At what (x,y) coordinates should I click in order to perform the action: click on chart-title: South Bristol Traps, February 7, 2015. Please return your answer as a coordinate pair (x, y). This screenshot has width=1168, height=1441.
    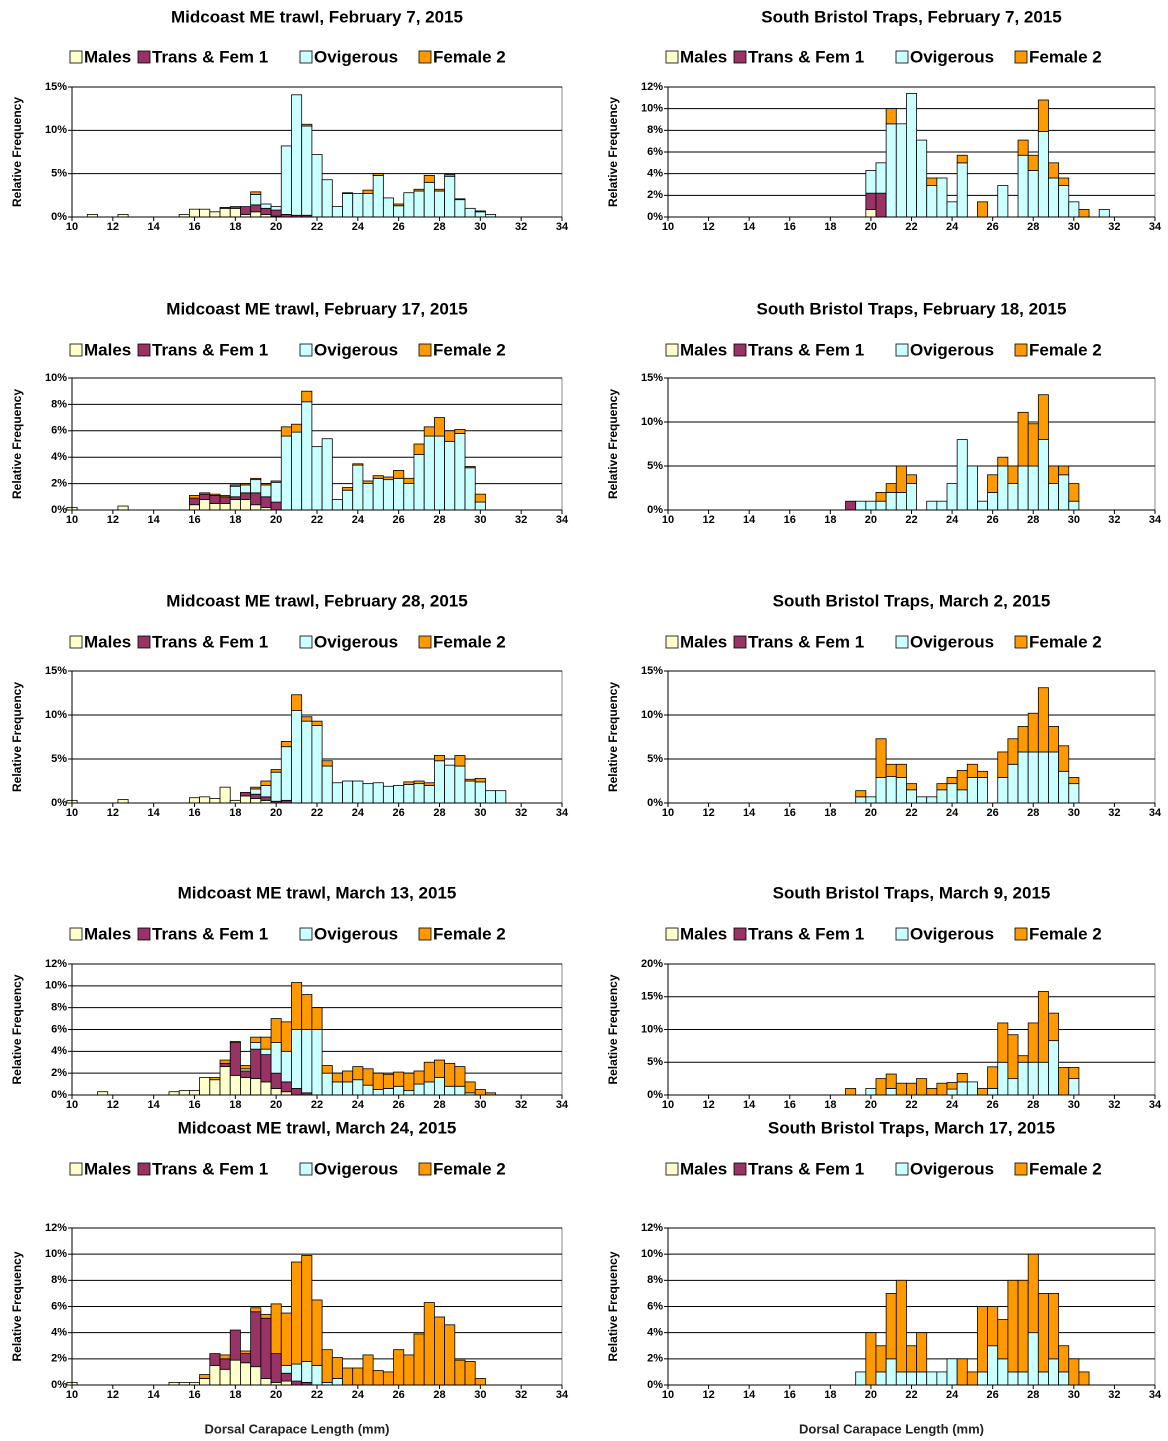
    Looking at the image, I should click on (911, 16).